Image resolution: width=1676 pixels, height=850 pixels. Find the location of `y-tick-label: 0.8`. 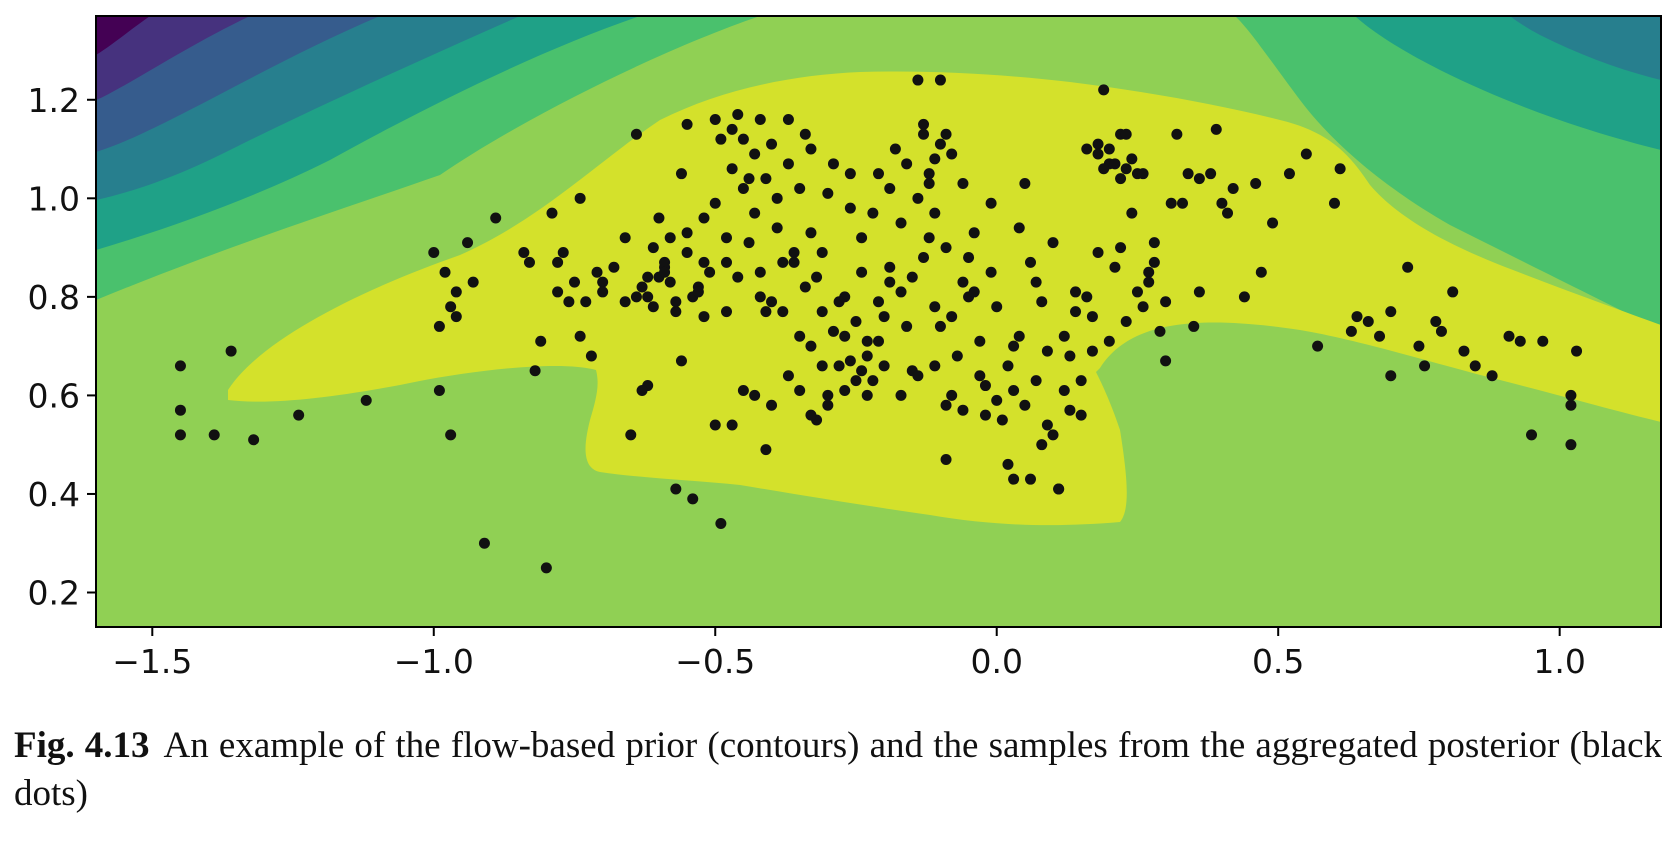

y-tick-label: 0.8 is located at coordinates (54, 297).